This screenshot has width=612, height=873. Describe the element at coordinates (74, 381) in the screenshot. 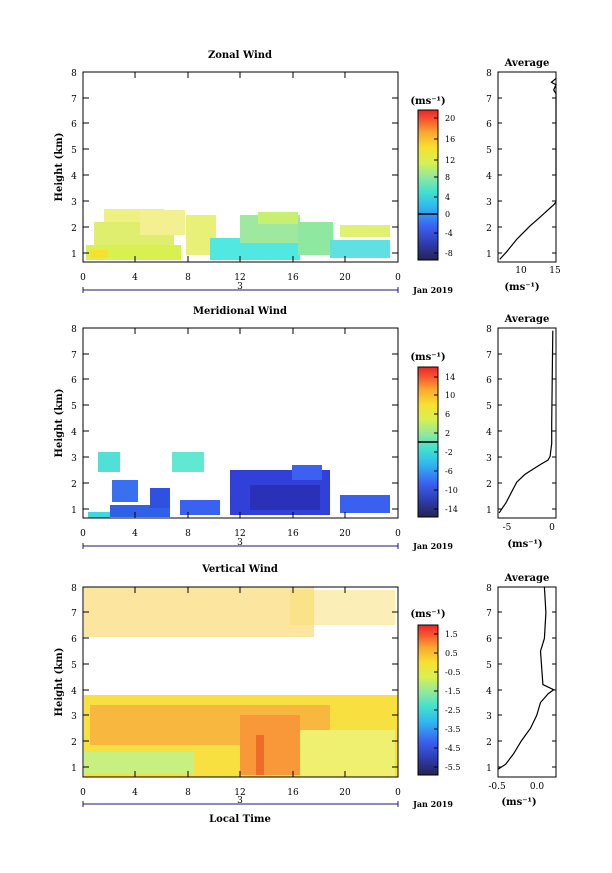

I see `y-tick-label: 6` at that location.